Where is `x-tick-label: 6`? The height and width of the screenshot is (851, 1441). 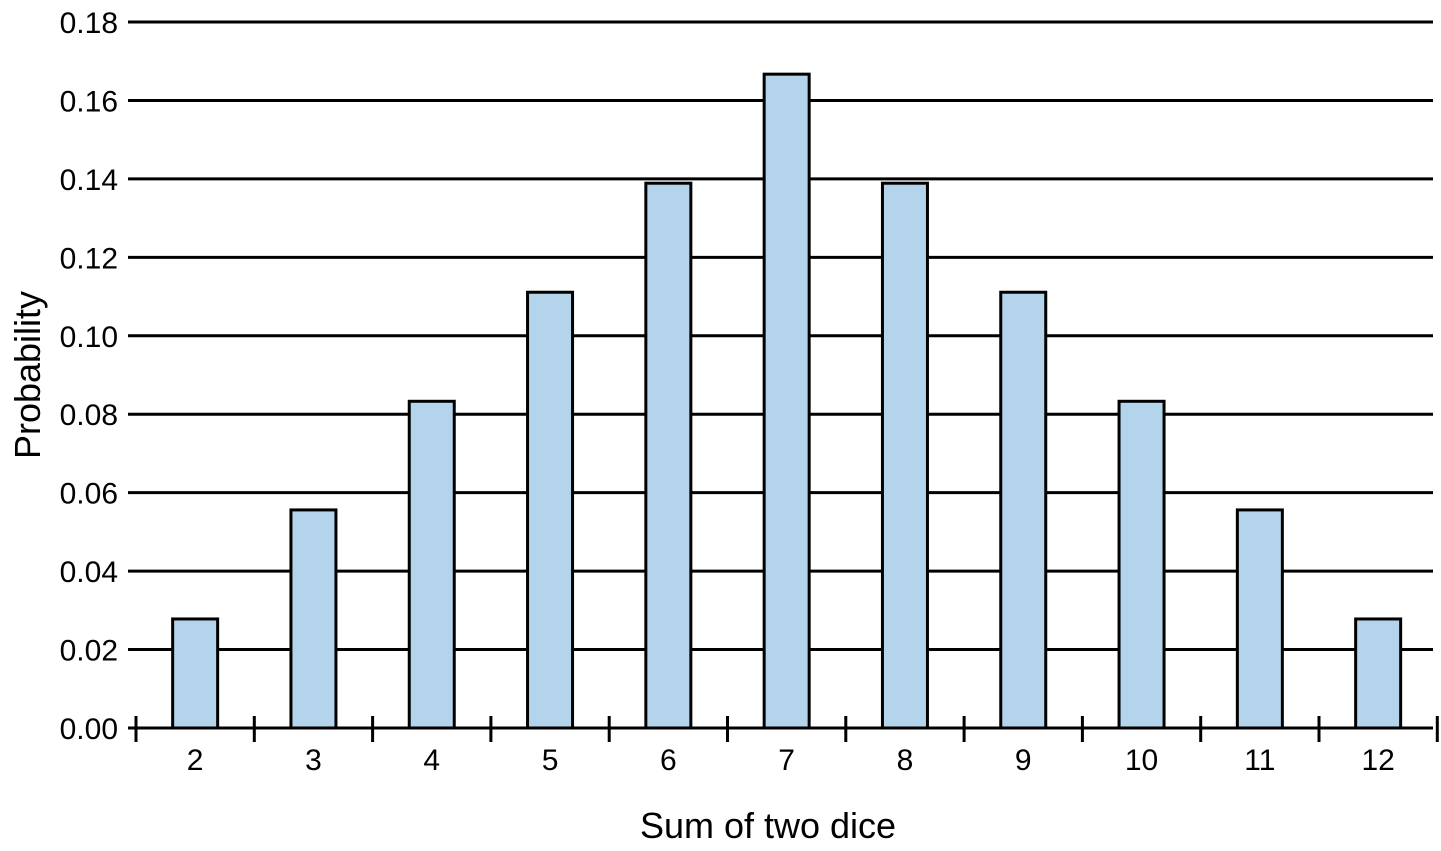
x-tick-label: 6 is located at coordinates (668, 760).